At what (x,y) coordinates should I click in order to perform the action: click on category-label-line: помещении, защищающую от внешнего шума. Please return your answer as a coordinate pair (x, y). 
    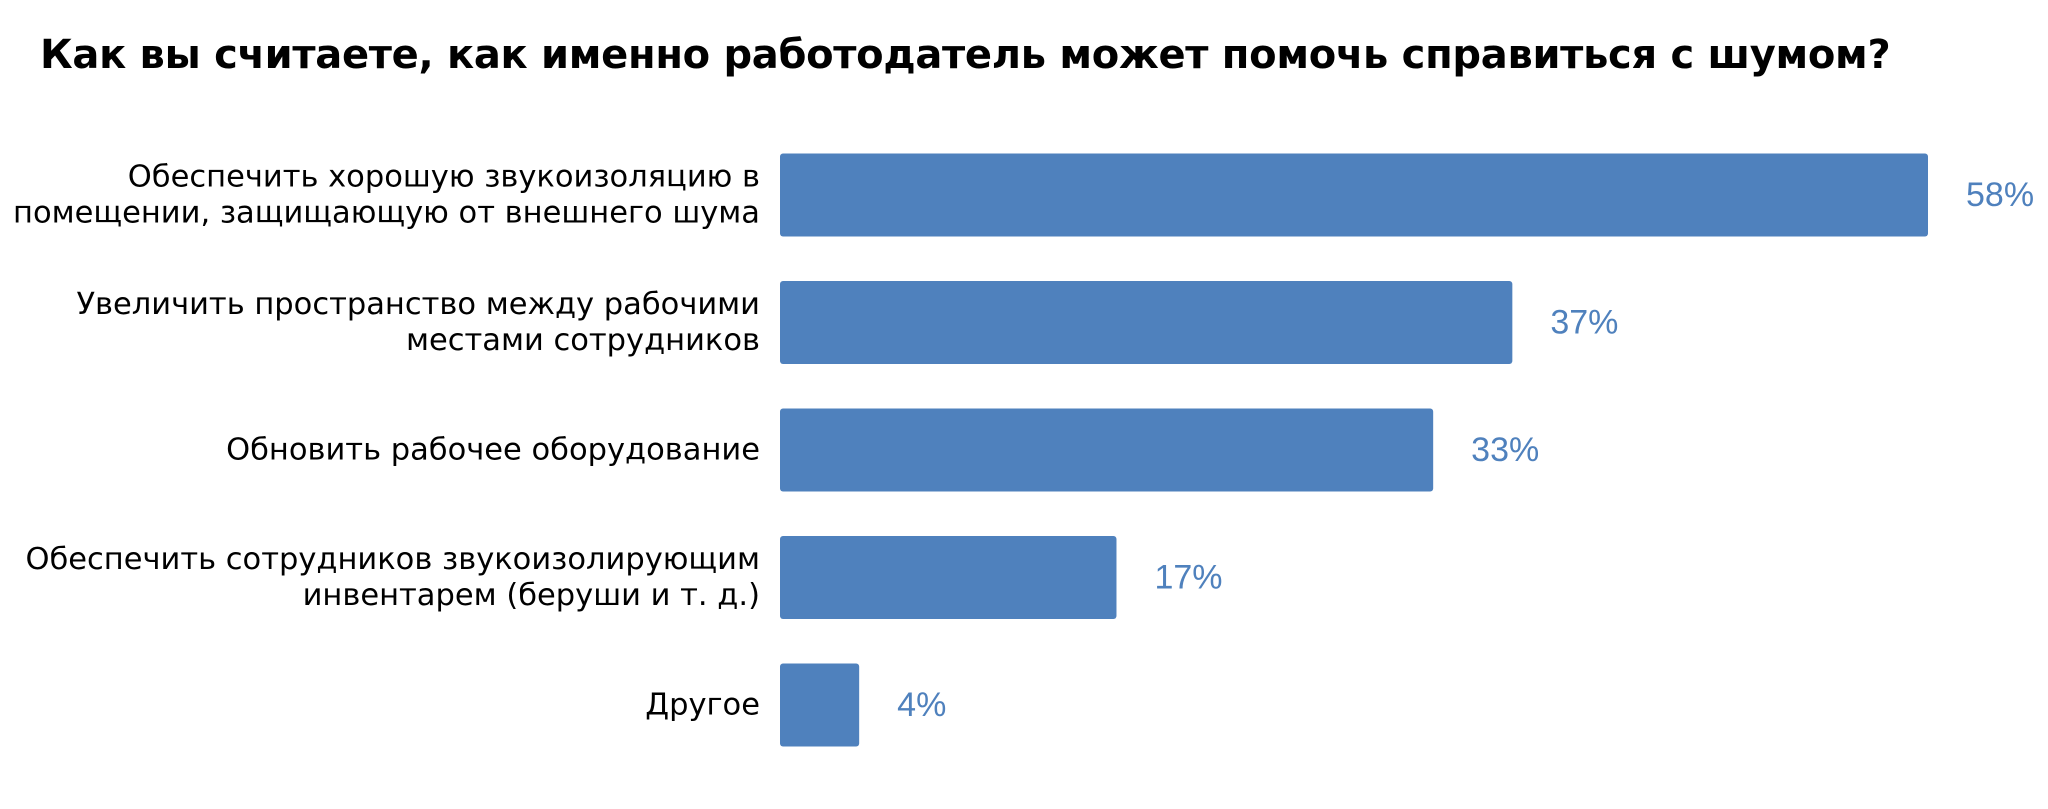
    Looking at the image, I should click on (386, 213).